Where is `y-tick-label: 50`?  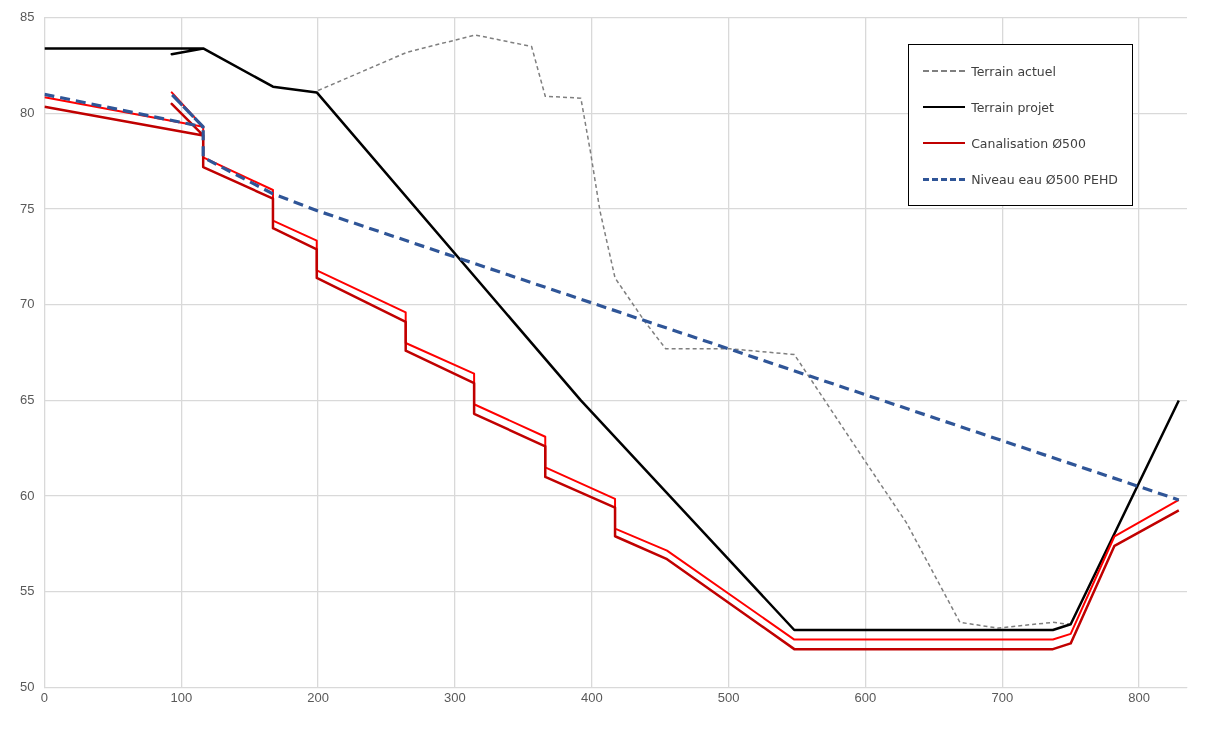 y-tick-label: 50 is located at coordinates (27, 686).